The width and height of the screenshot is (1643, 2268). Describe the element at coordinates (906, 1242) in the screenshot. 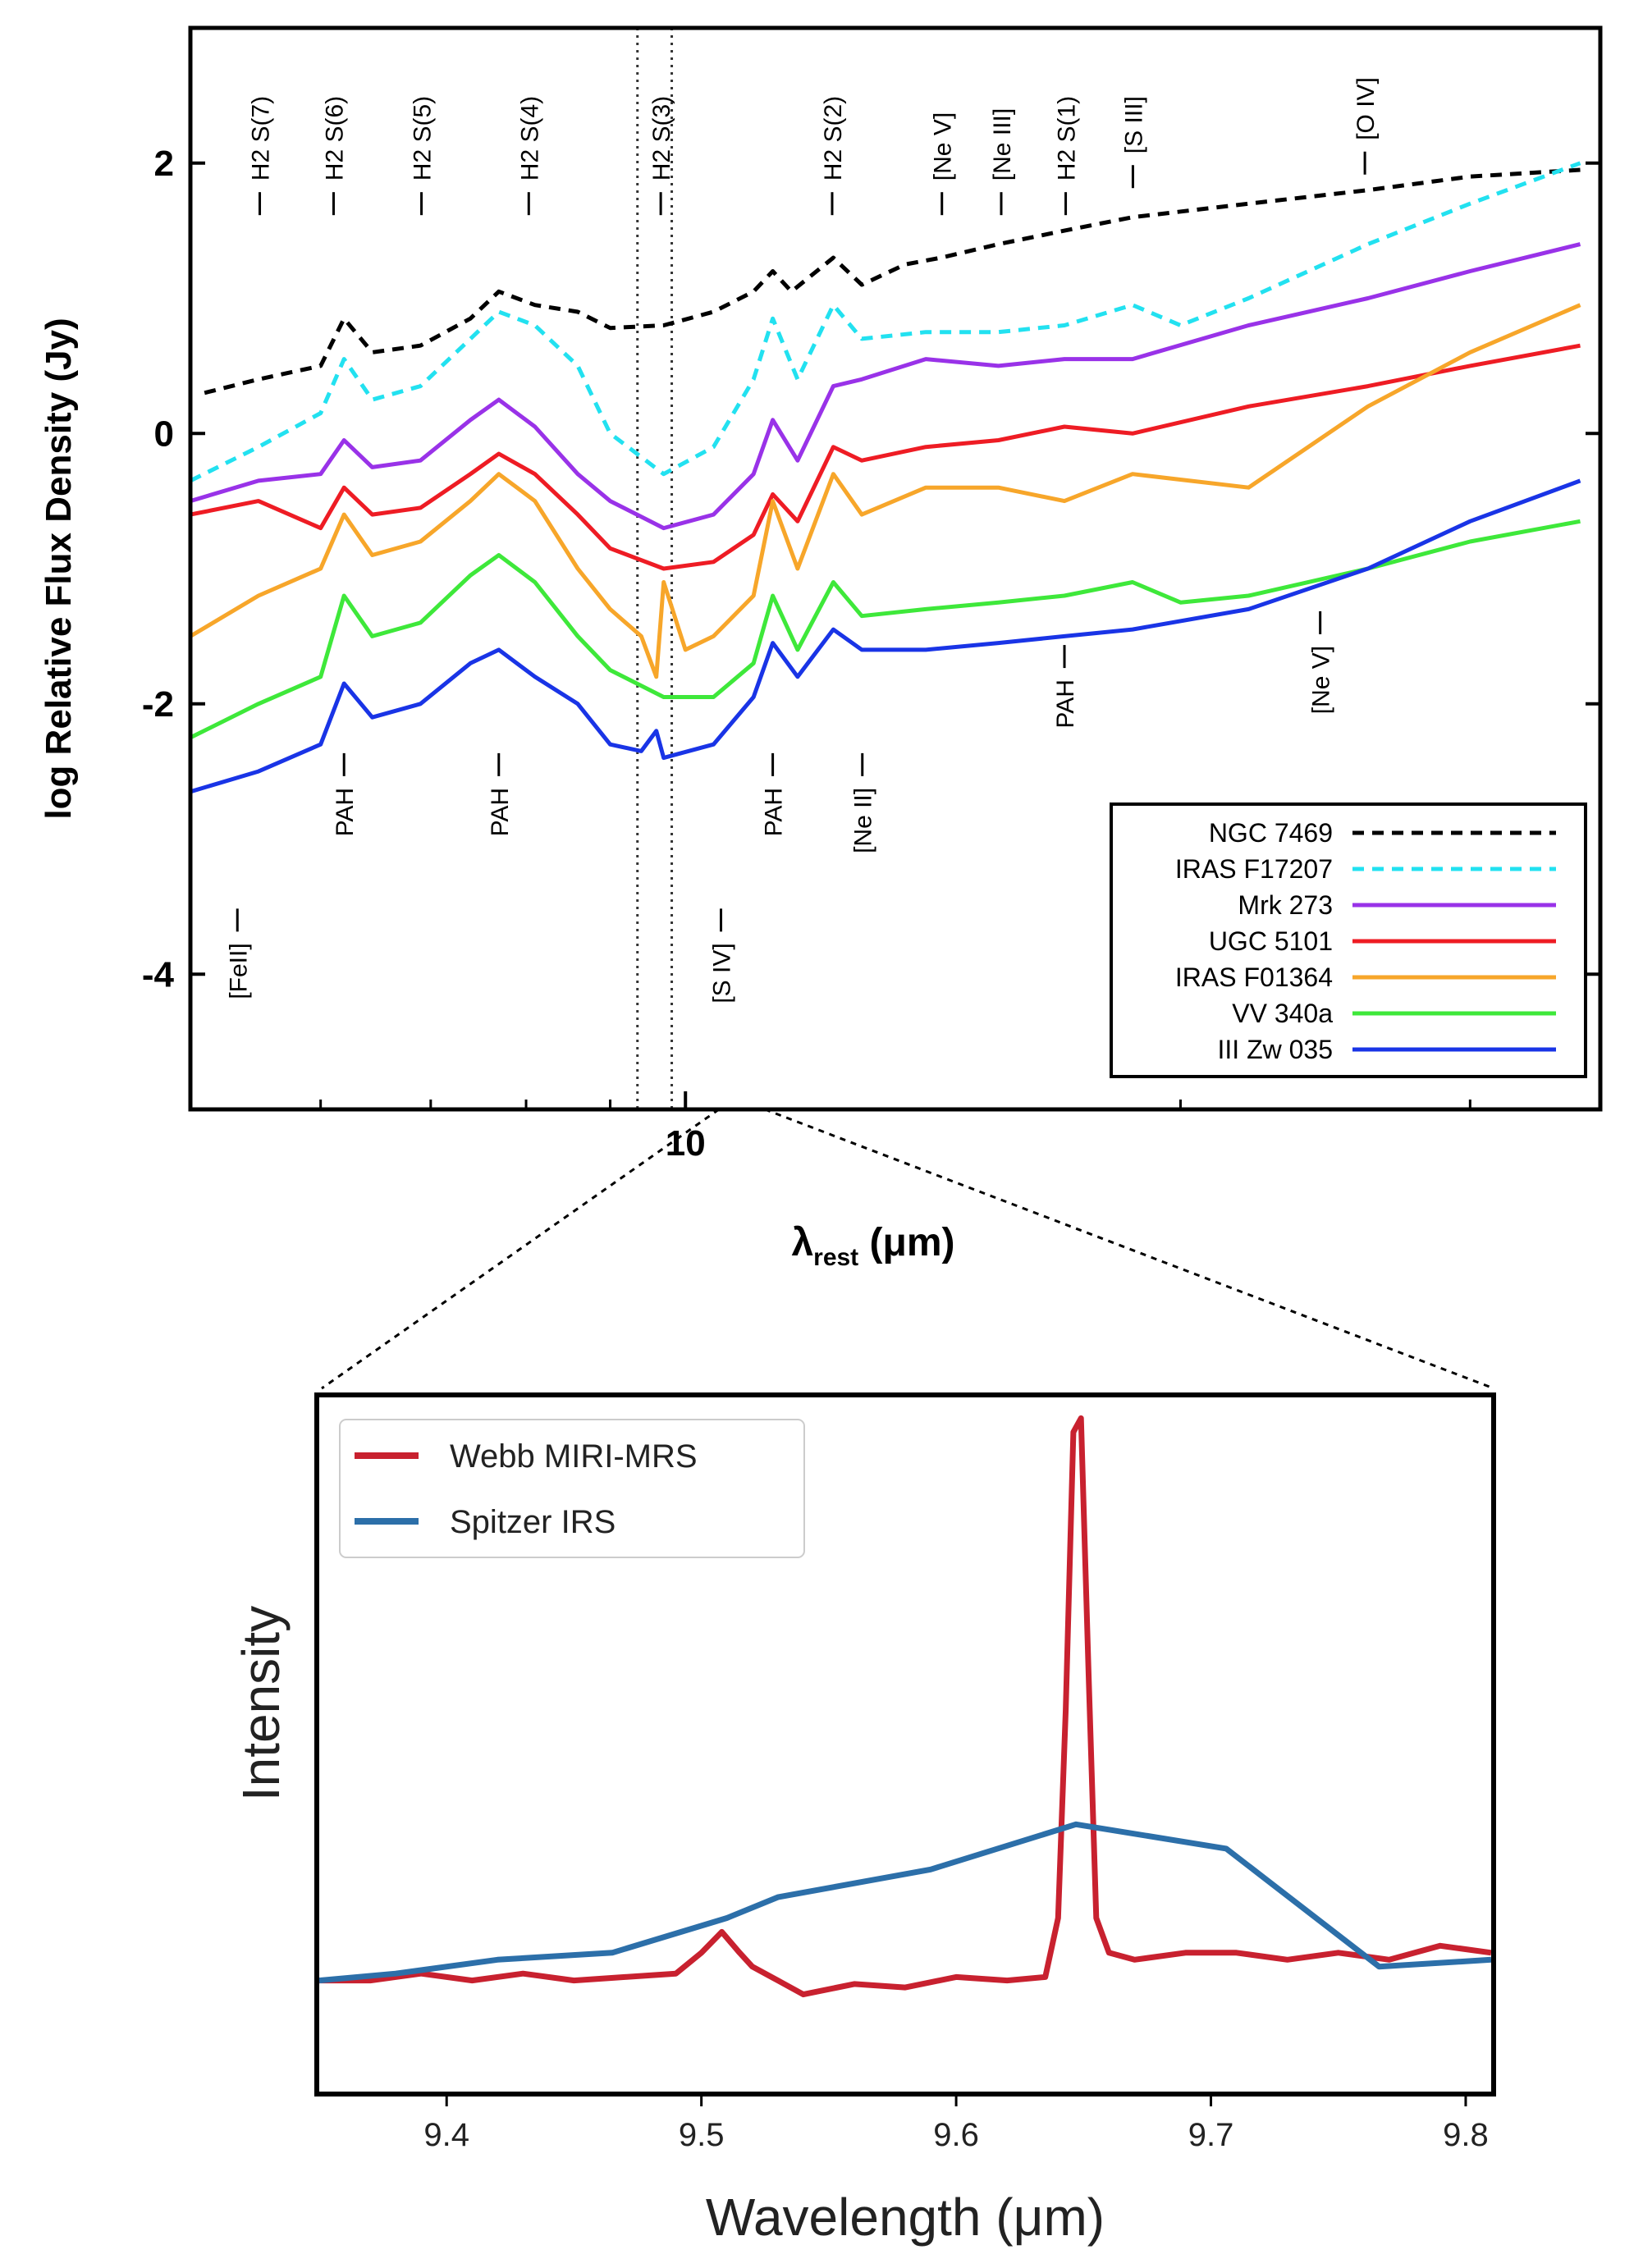

I see `x-label-unit: (μm)` at that location.